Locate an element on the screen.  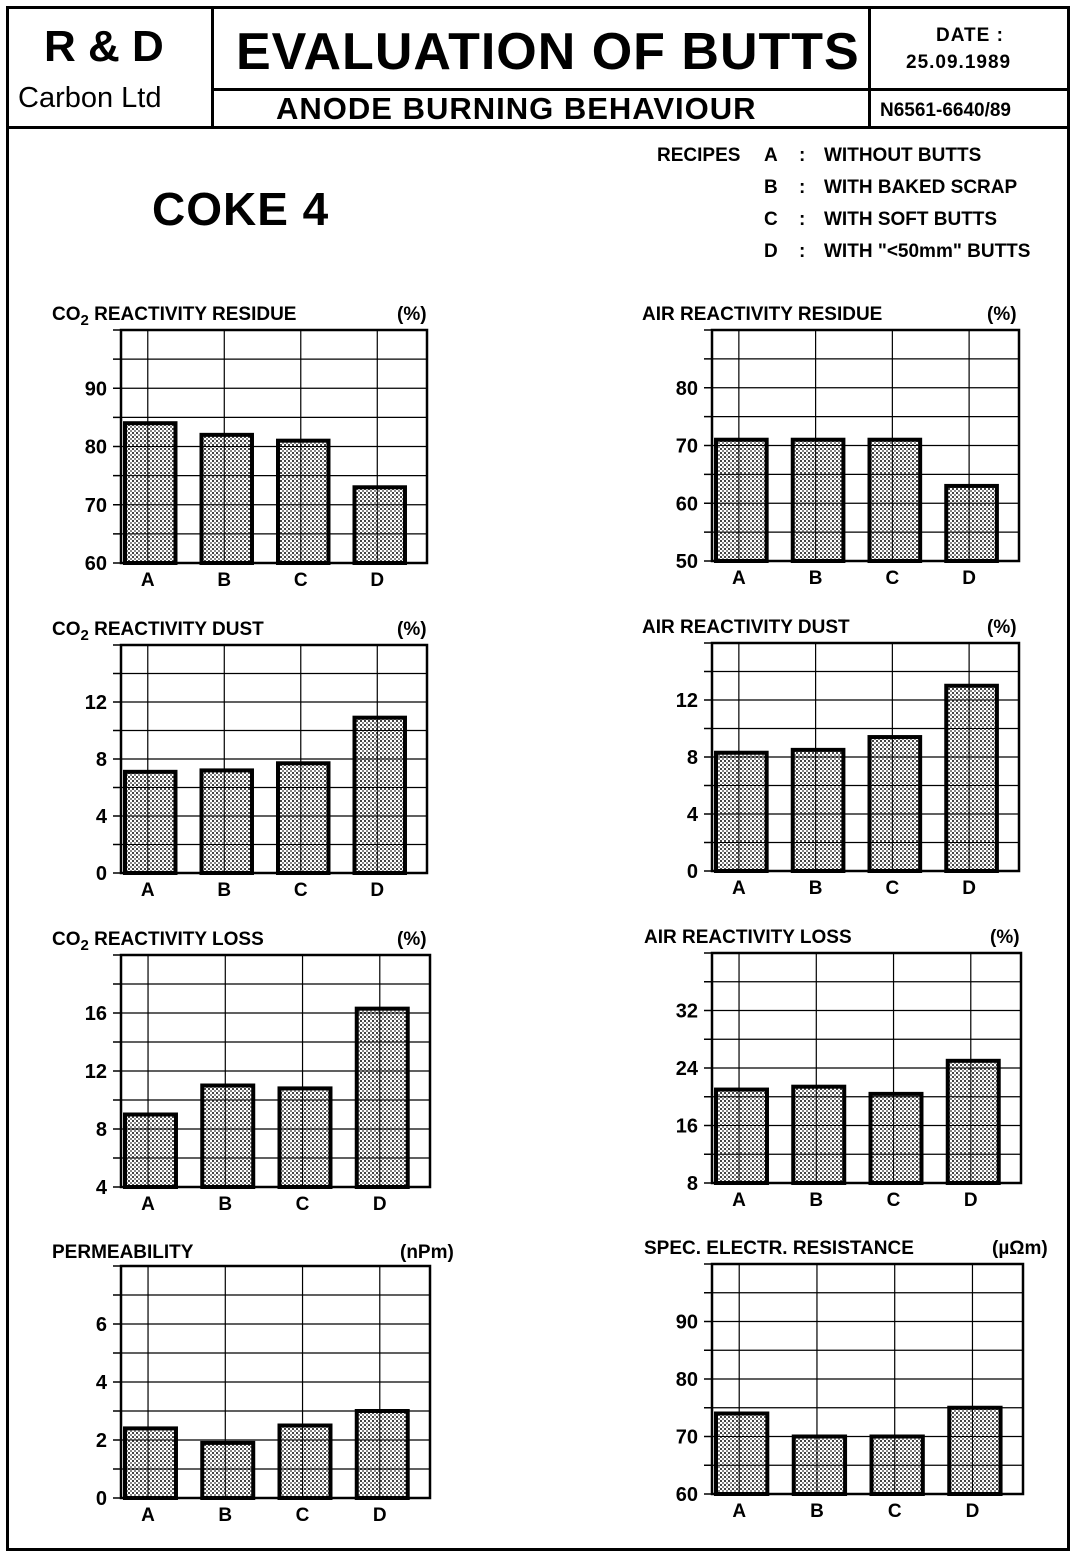
header-ref-divider is located at coordinates (969, 89).